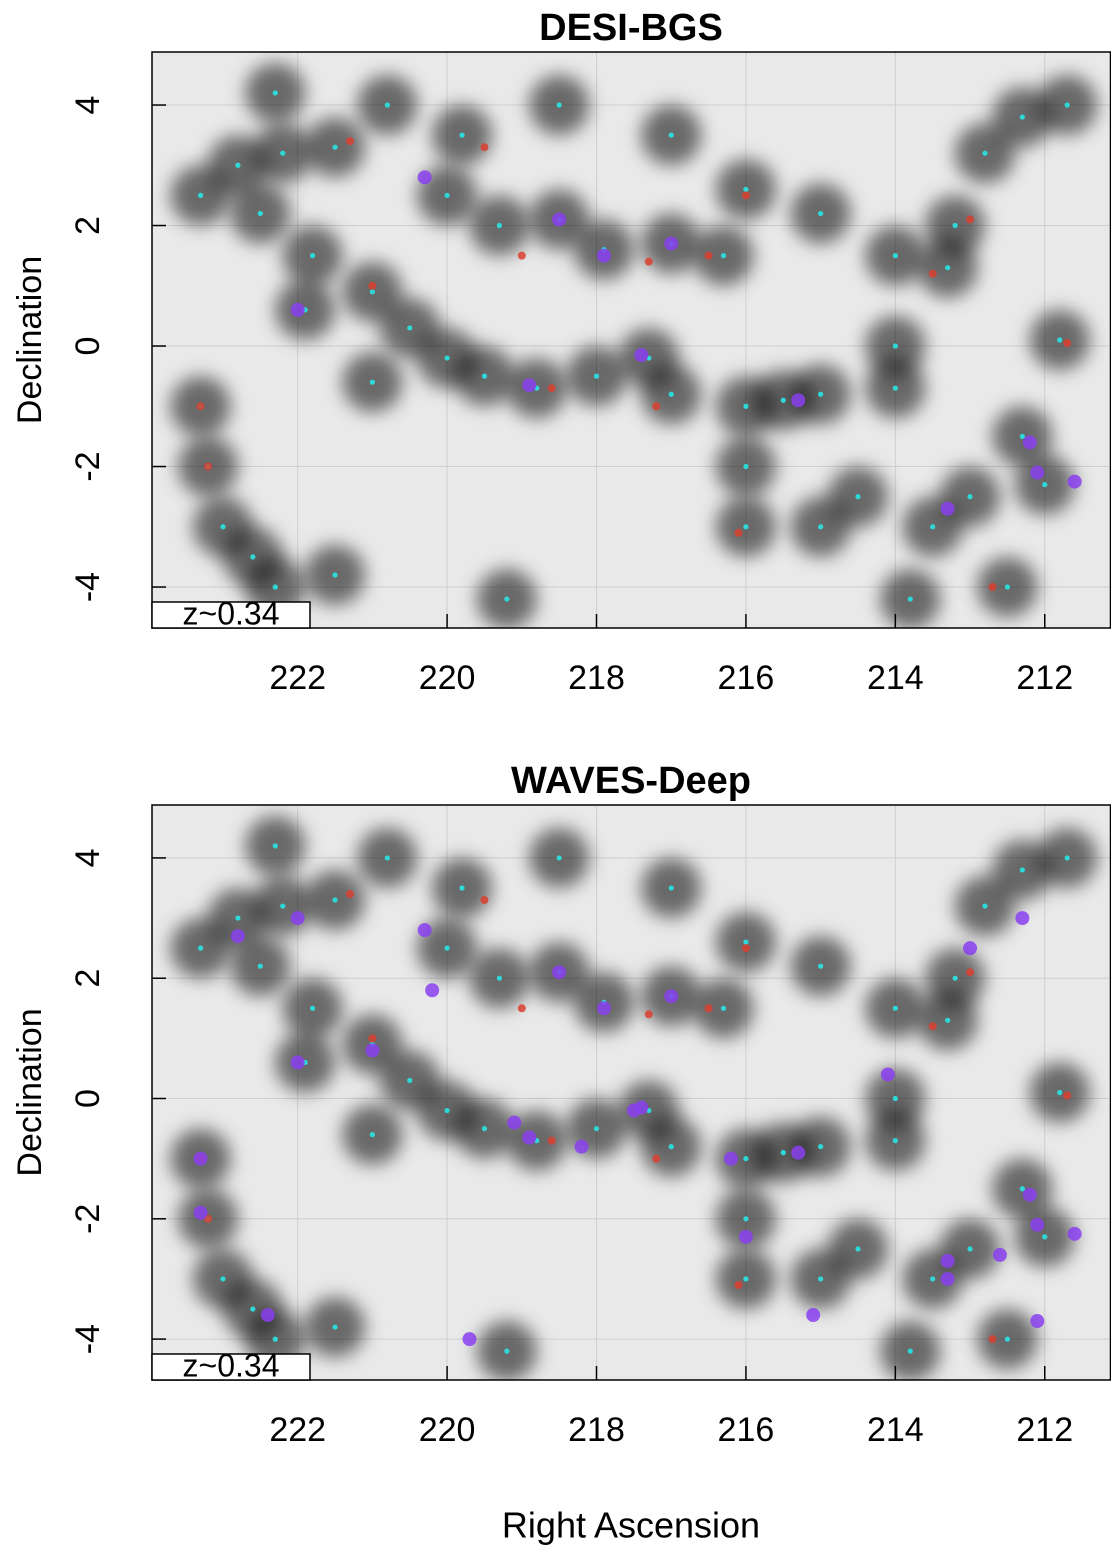 The image size is (1111, 1553). I want to click on annotation: z~0.34, so click(231, 1365).